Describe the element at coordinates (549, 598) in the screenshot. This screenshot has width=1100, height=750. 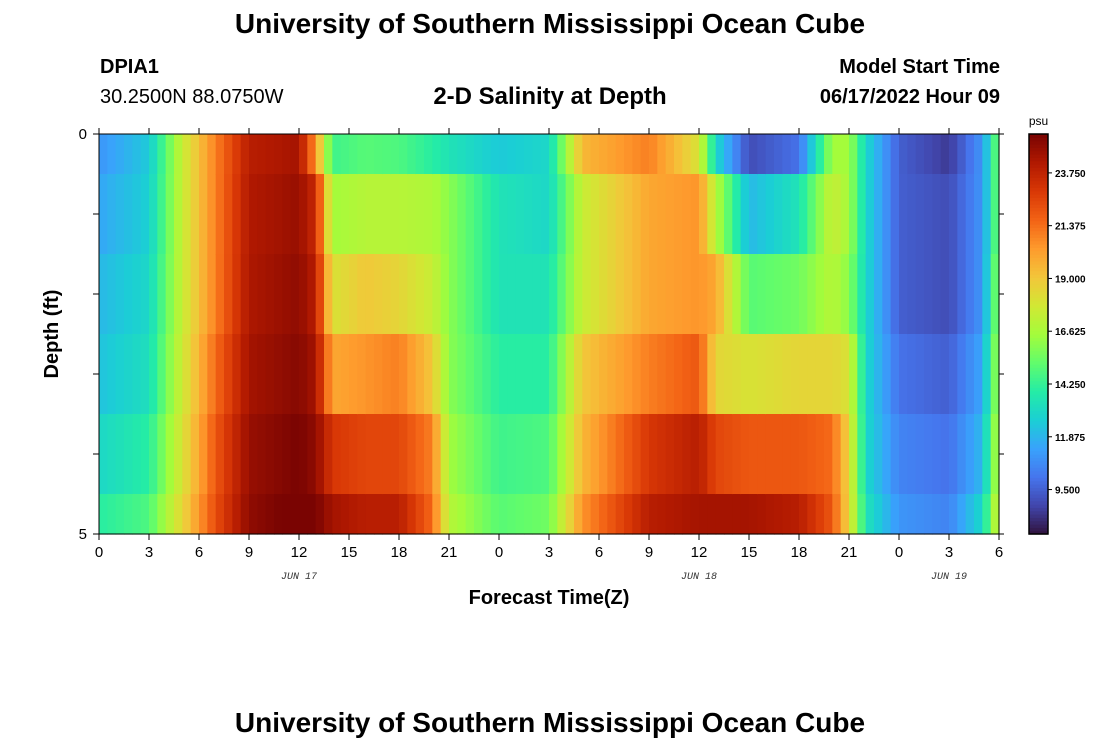
I see `x-axis-title: Forecast Time(Z)` at that location.